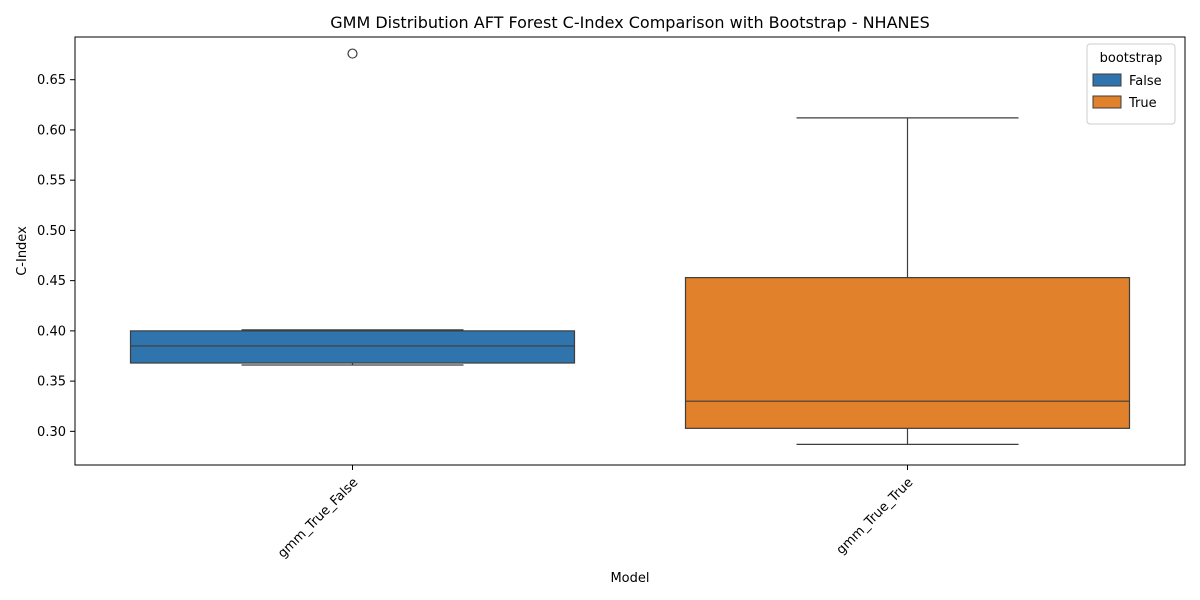  Describe the element at coordinates (51, 130) in the screenshot. I see `y-tick-label: 0.60` at that location.